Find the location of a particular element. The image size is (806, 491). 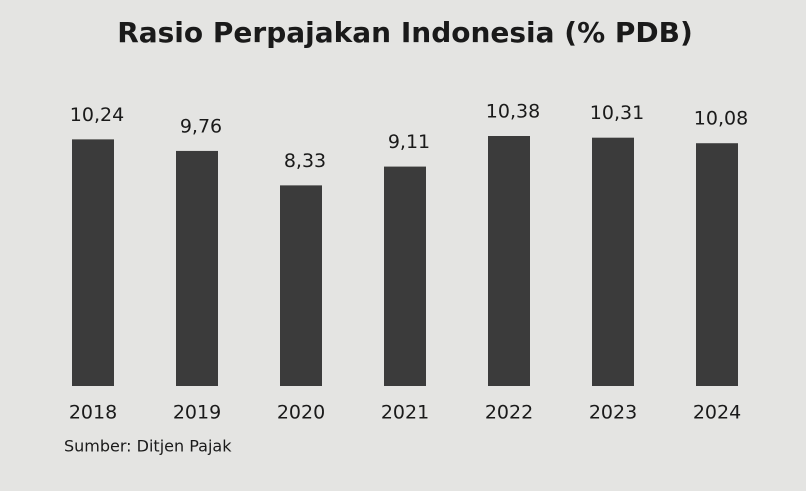

value-label: 10,08 is located at coordinates (721, 119).